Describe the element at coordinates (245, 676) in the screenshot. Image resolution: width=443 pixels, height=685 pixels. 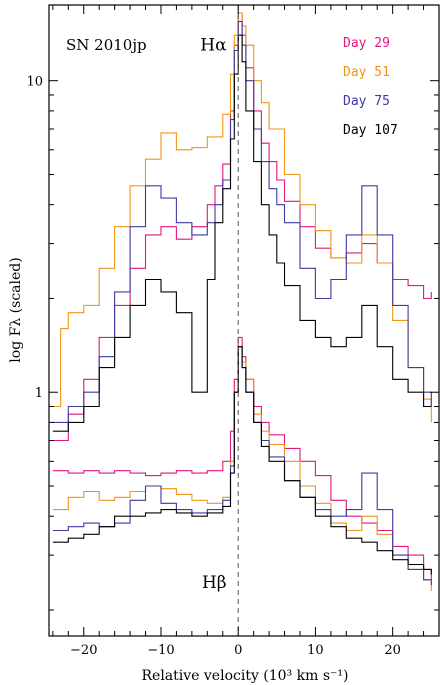
I see `x-axis-label: Relative velocity (10³ km s⁻¹)` at that location.